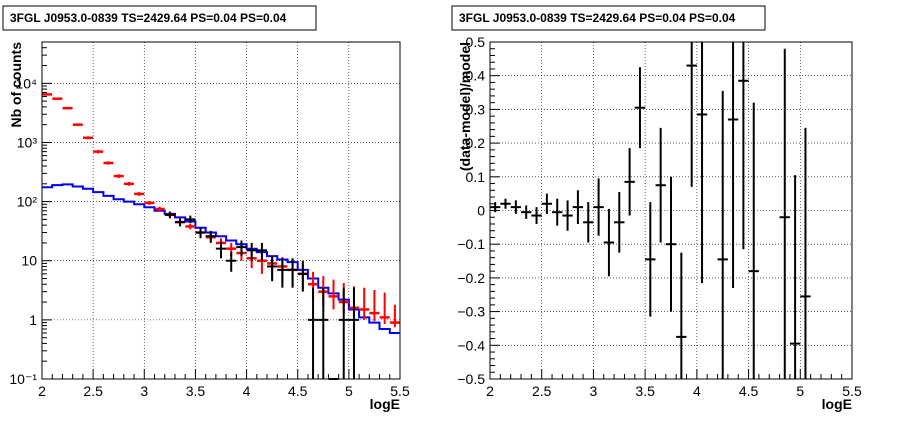  I want to click on residual-x-tick-labels: 2 2.5 3 3.5 4 4.5 5 5.5, so click(674, 391).